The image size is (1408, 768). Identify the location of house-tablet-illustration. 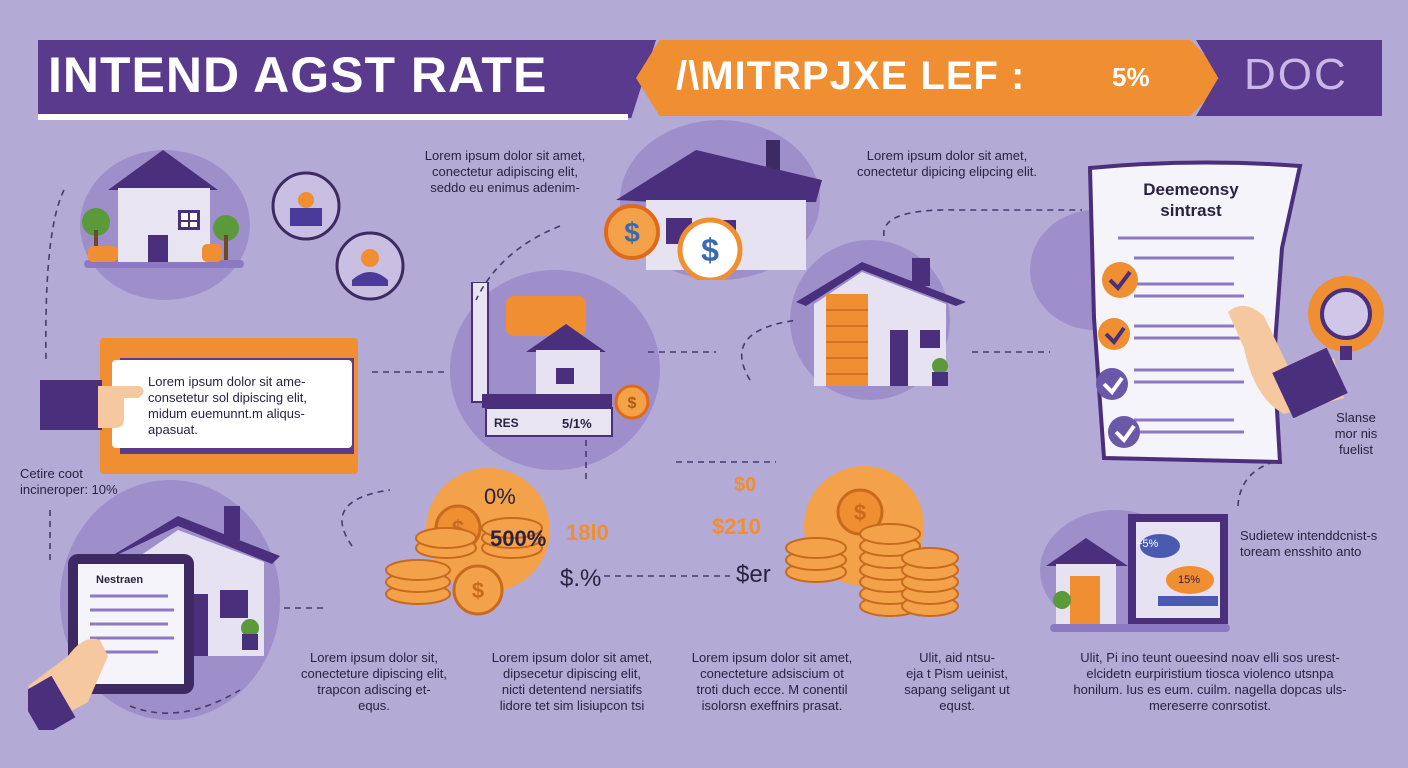
(154, 618).